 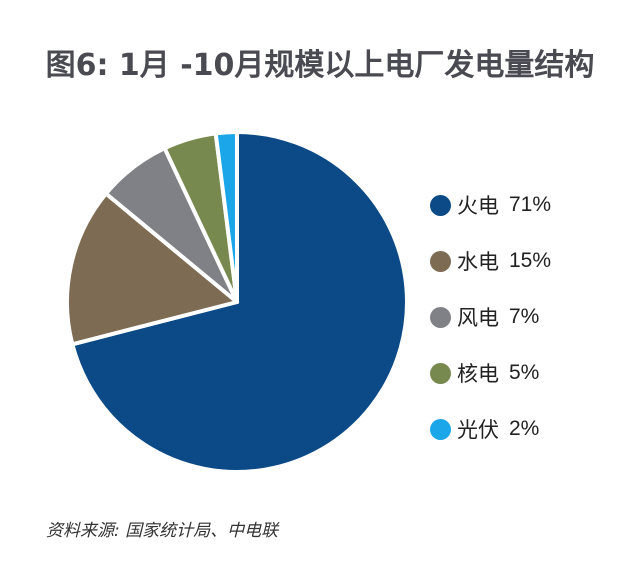 What do you see at coordinates (478, 206) in the screenshot?
I see `legend-label: 火电` at bounding box center [478, 206].